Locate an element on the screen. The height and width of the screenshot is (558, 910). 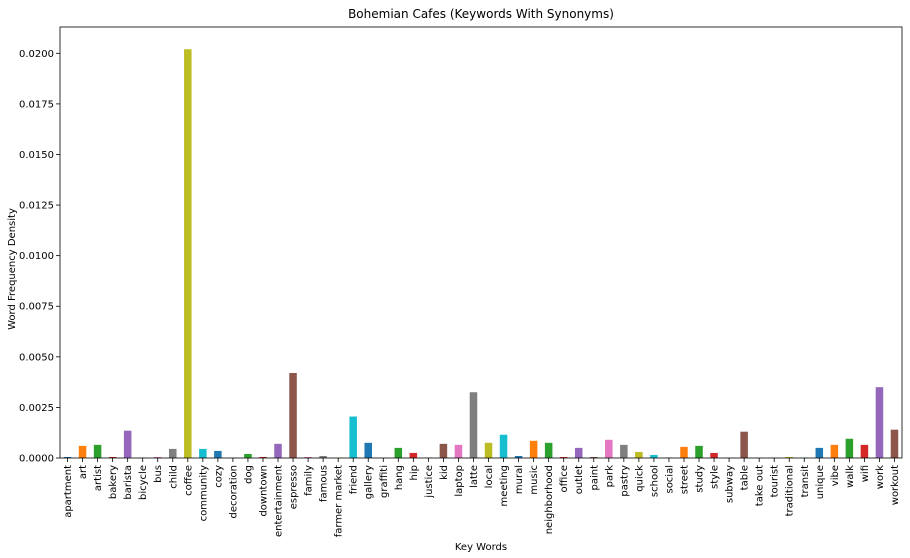
x-tick-label: park is located at coordinates (609, 476).